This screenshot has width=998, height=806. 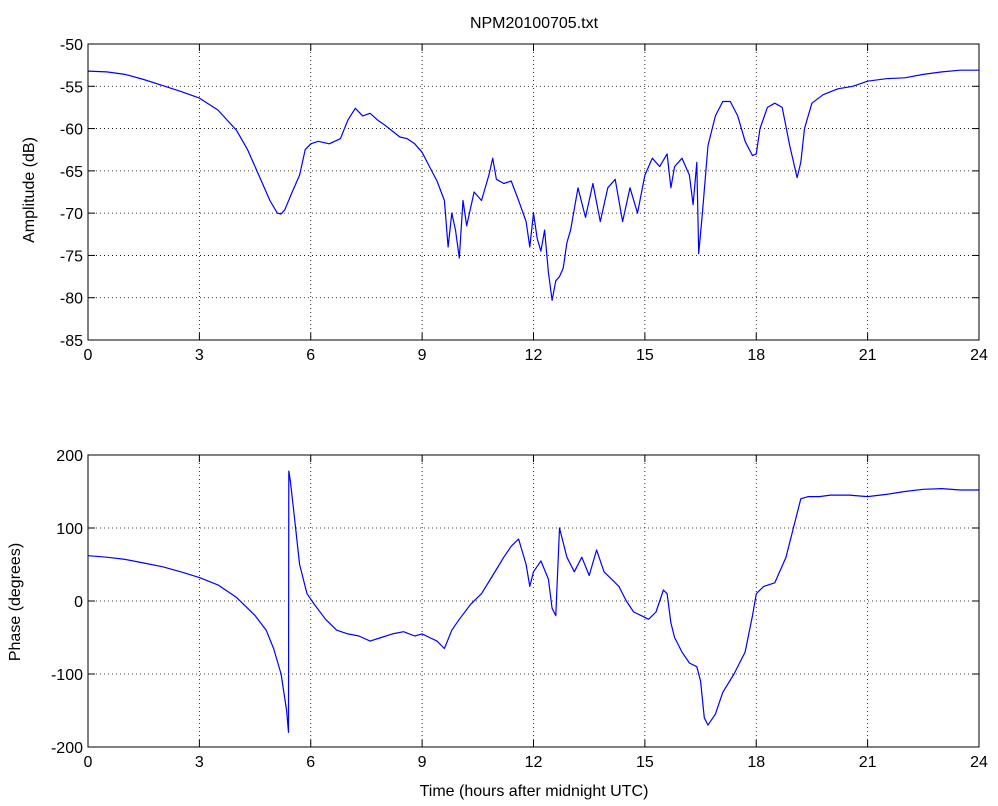 What do you see at coordinates (756, 355) in the screenshot?
I see `amplitude-xtick-label: 18` at bounding box center [756, 355].